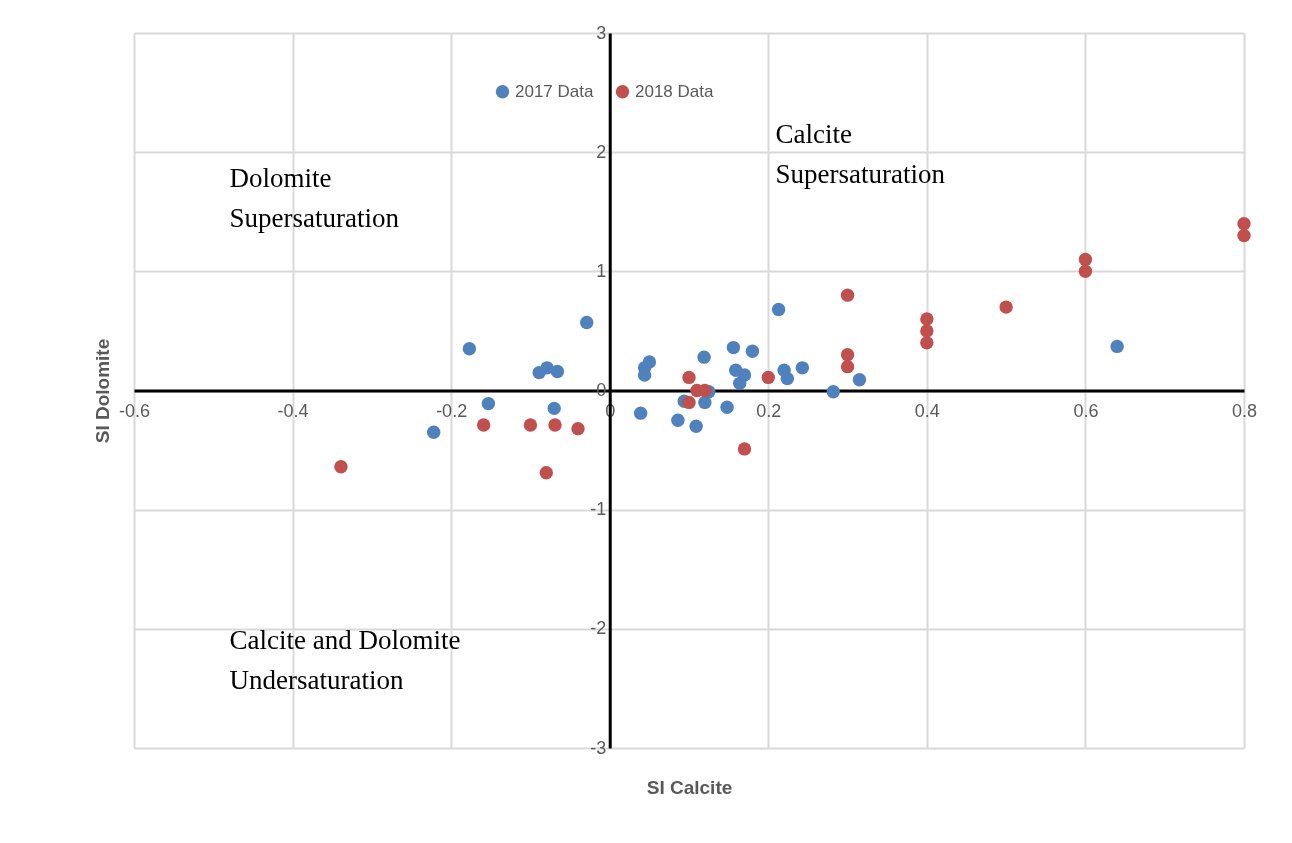 The height and width of the screenshot is (843, 1292). I want to click on y-tick-label: -3, so click(598, 747).